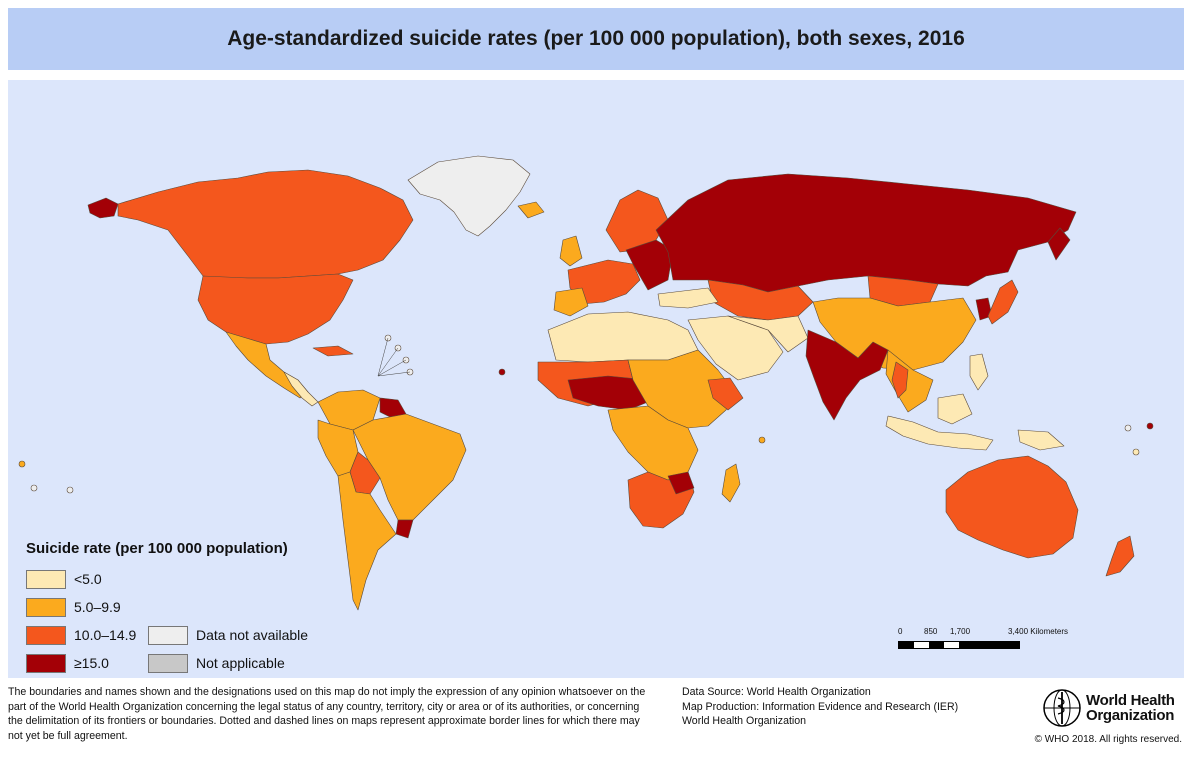  I want to click on caribbean-callout-lines, so click(394, 357).